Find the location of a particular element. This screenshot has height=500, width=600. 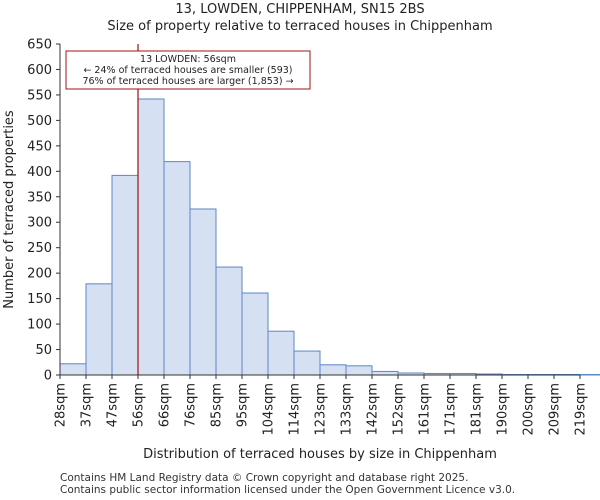

x-tick-label: 209sqm is located at coordinates (555, 409).